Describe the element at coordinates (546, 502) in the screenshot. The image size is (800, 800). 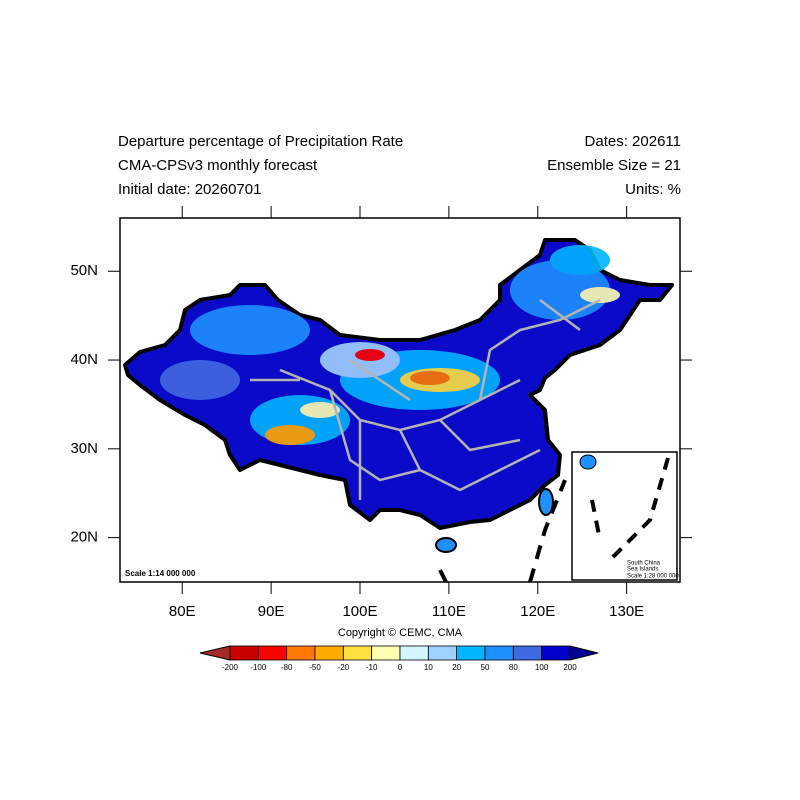
I see `taiwan` at that location.